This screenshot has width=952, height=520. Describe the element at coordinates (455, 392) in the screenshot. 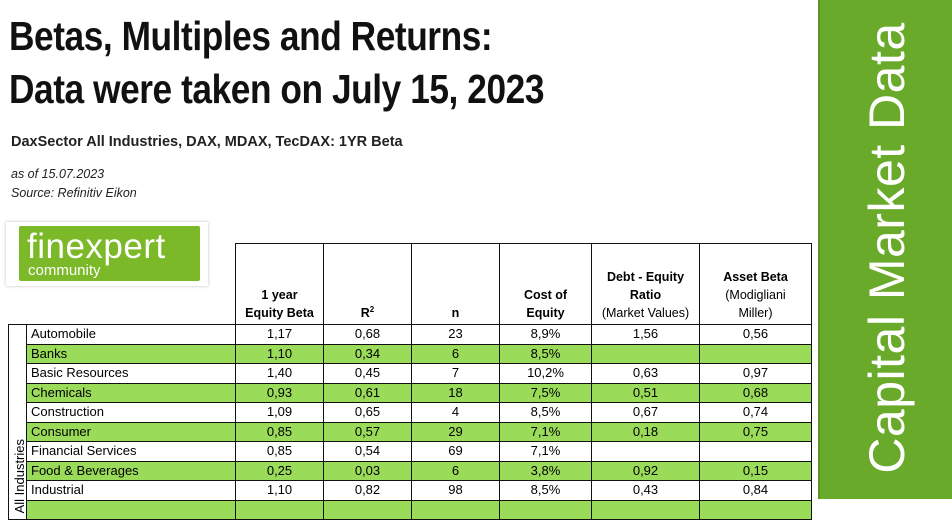

I see `cell-n: 18` at that location.